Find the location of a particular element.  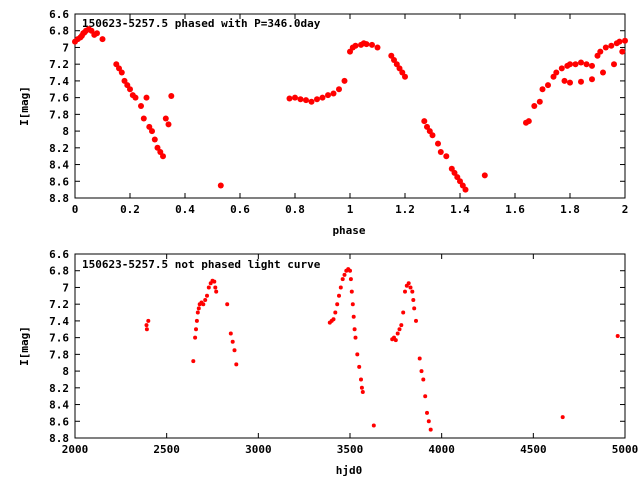

unphased-xtick-label: 2000 is located at coordinates (75, 449).